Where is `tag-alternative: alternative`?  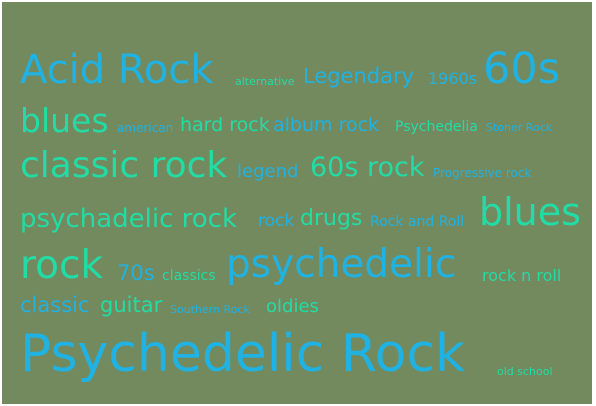 tag-alternative: alternative is located at coordinates (265, 81).